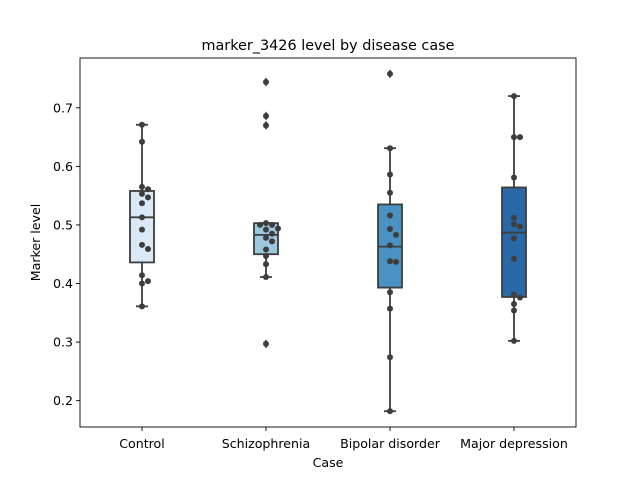 This screenshot has width=640, height=485. What do you see at coordinates (63, 283) in the screenshot?
I see `y-tick-label: 0.4` at bounding box center [63, 283].